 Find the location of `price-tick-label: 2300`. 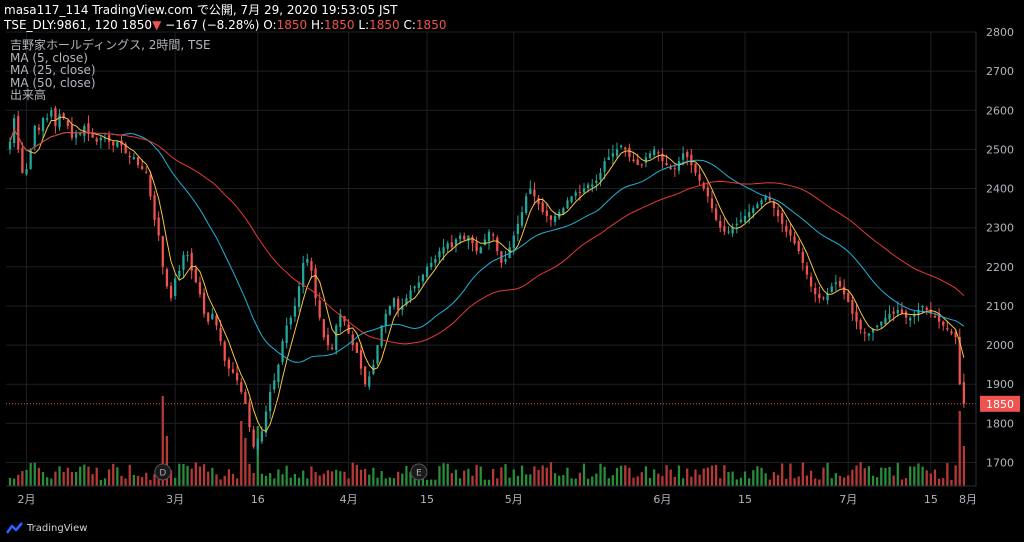

price-tick-label: 2300 is located at coordinates (1000, 228).